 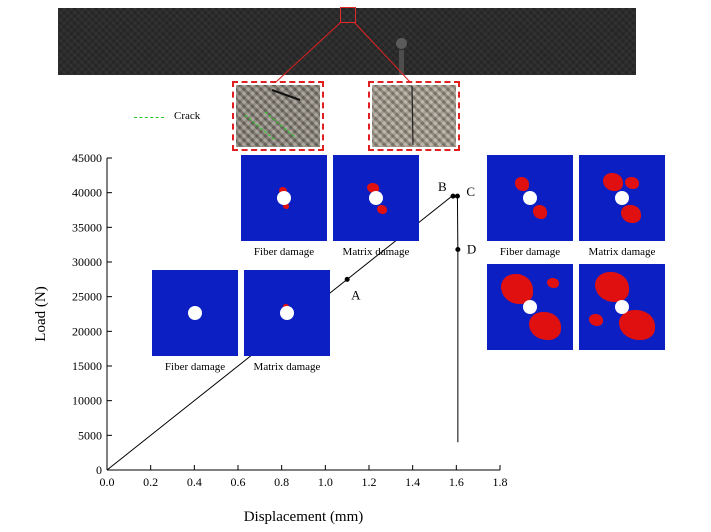 What do you see at coordinates (376, 252) in the screenshot?
I see `caption-mid-matrix: Matrix damage` at bounding box center [376, 252].